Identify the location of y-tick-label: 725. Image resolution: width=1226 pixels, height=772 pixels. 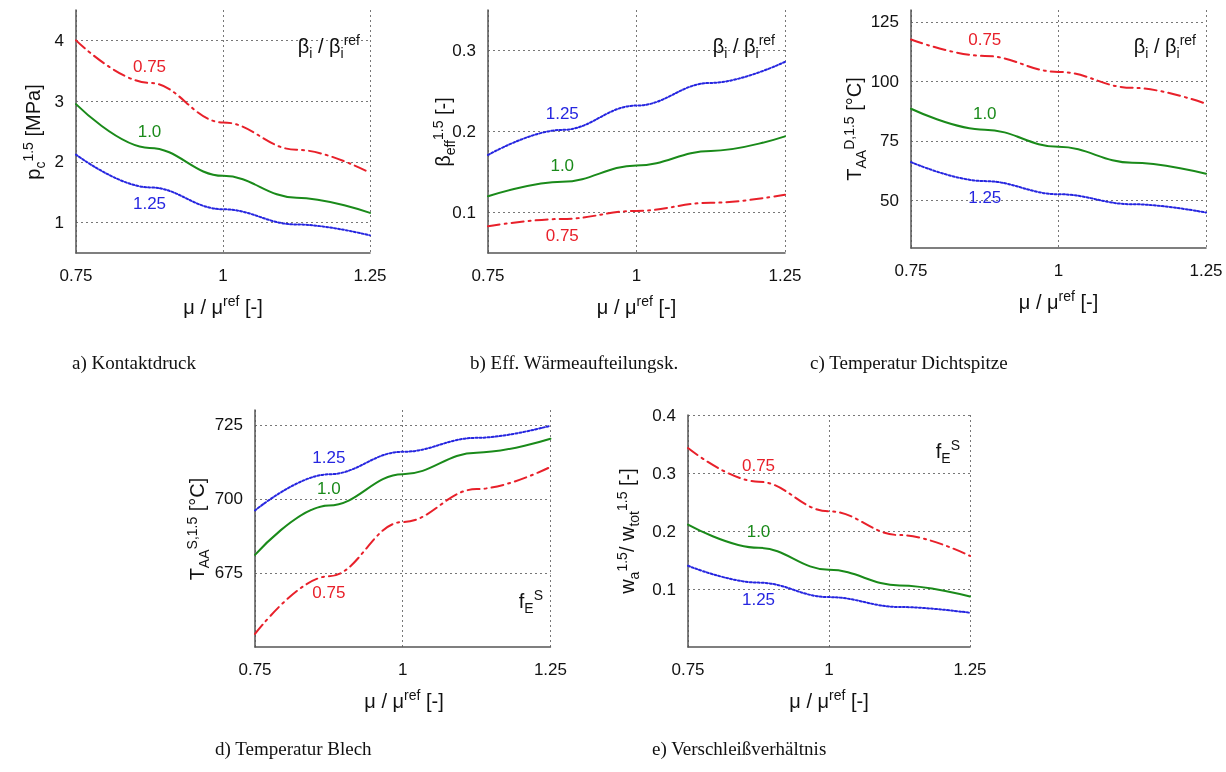
(228, 425).